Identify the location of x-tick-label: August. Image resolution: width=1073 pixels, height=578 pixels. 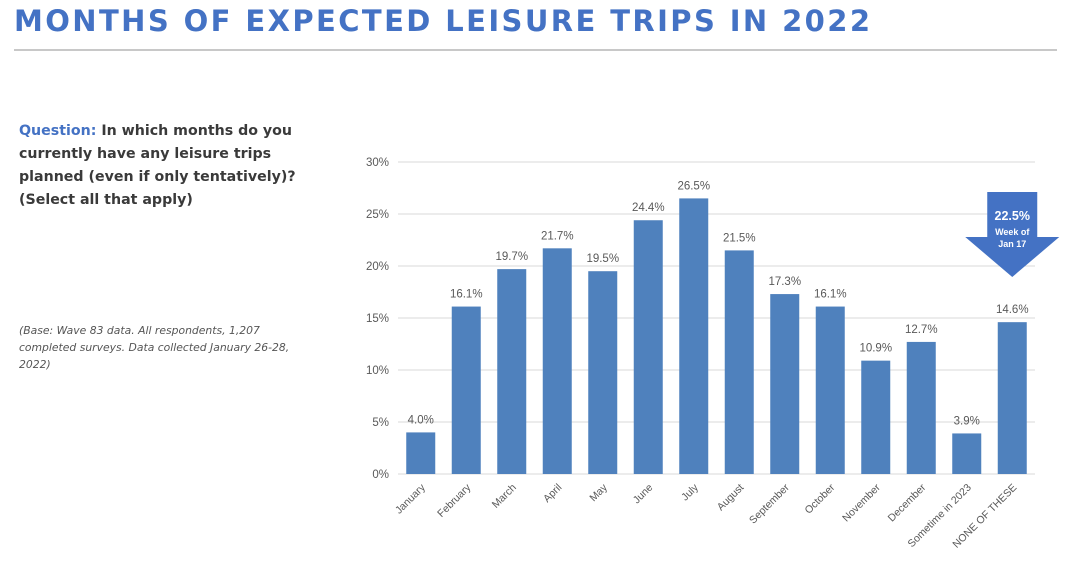
(731, 498).